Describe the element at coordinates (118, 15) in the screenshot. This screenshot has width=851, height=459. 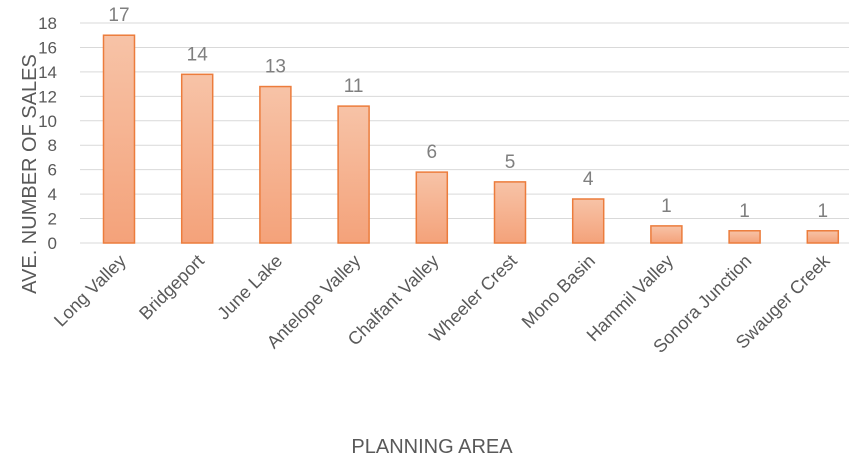
I see `data-label: 17` at that location.